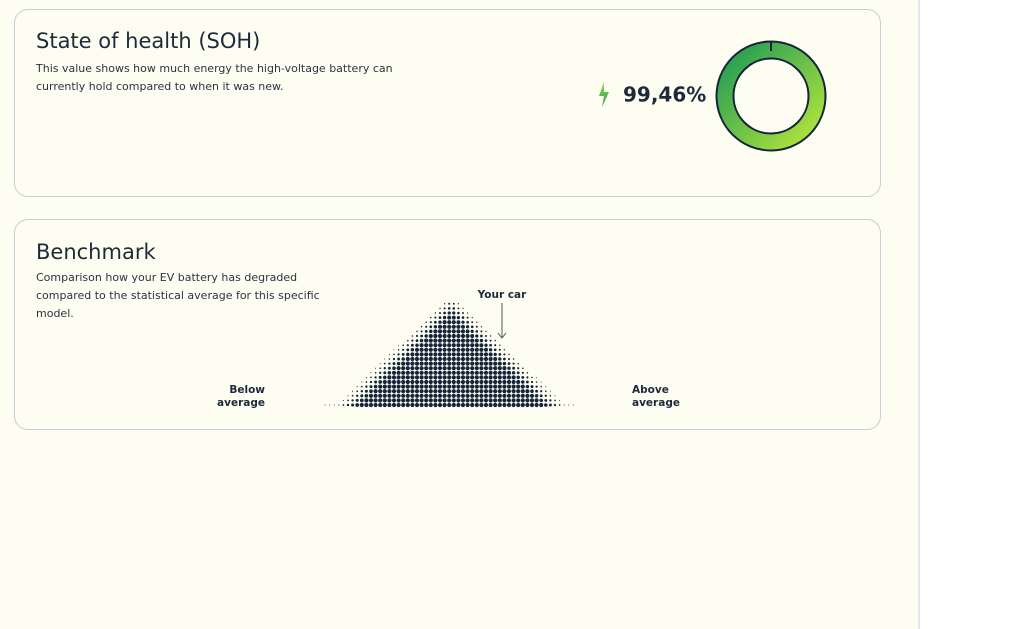  Describe the element at coordinates (650, 390) in the screenshot. I see `above-label: Above` at that location.